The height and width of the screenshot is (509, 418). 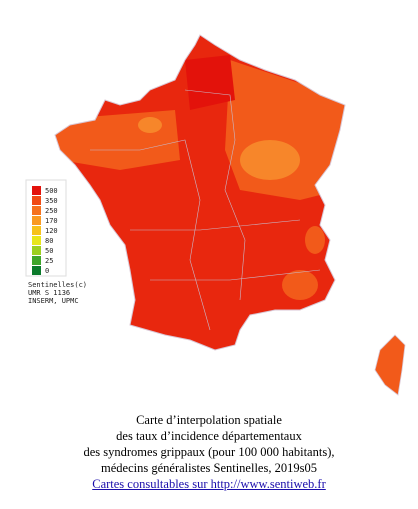 I want to click on legend-label: 120, so click(x=51, y=231).